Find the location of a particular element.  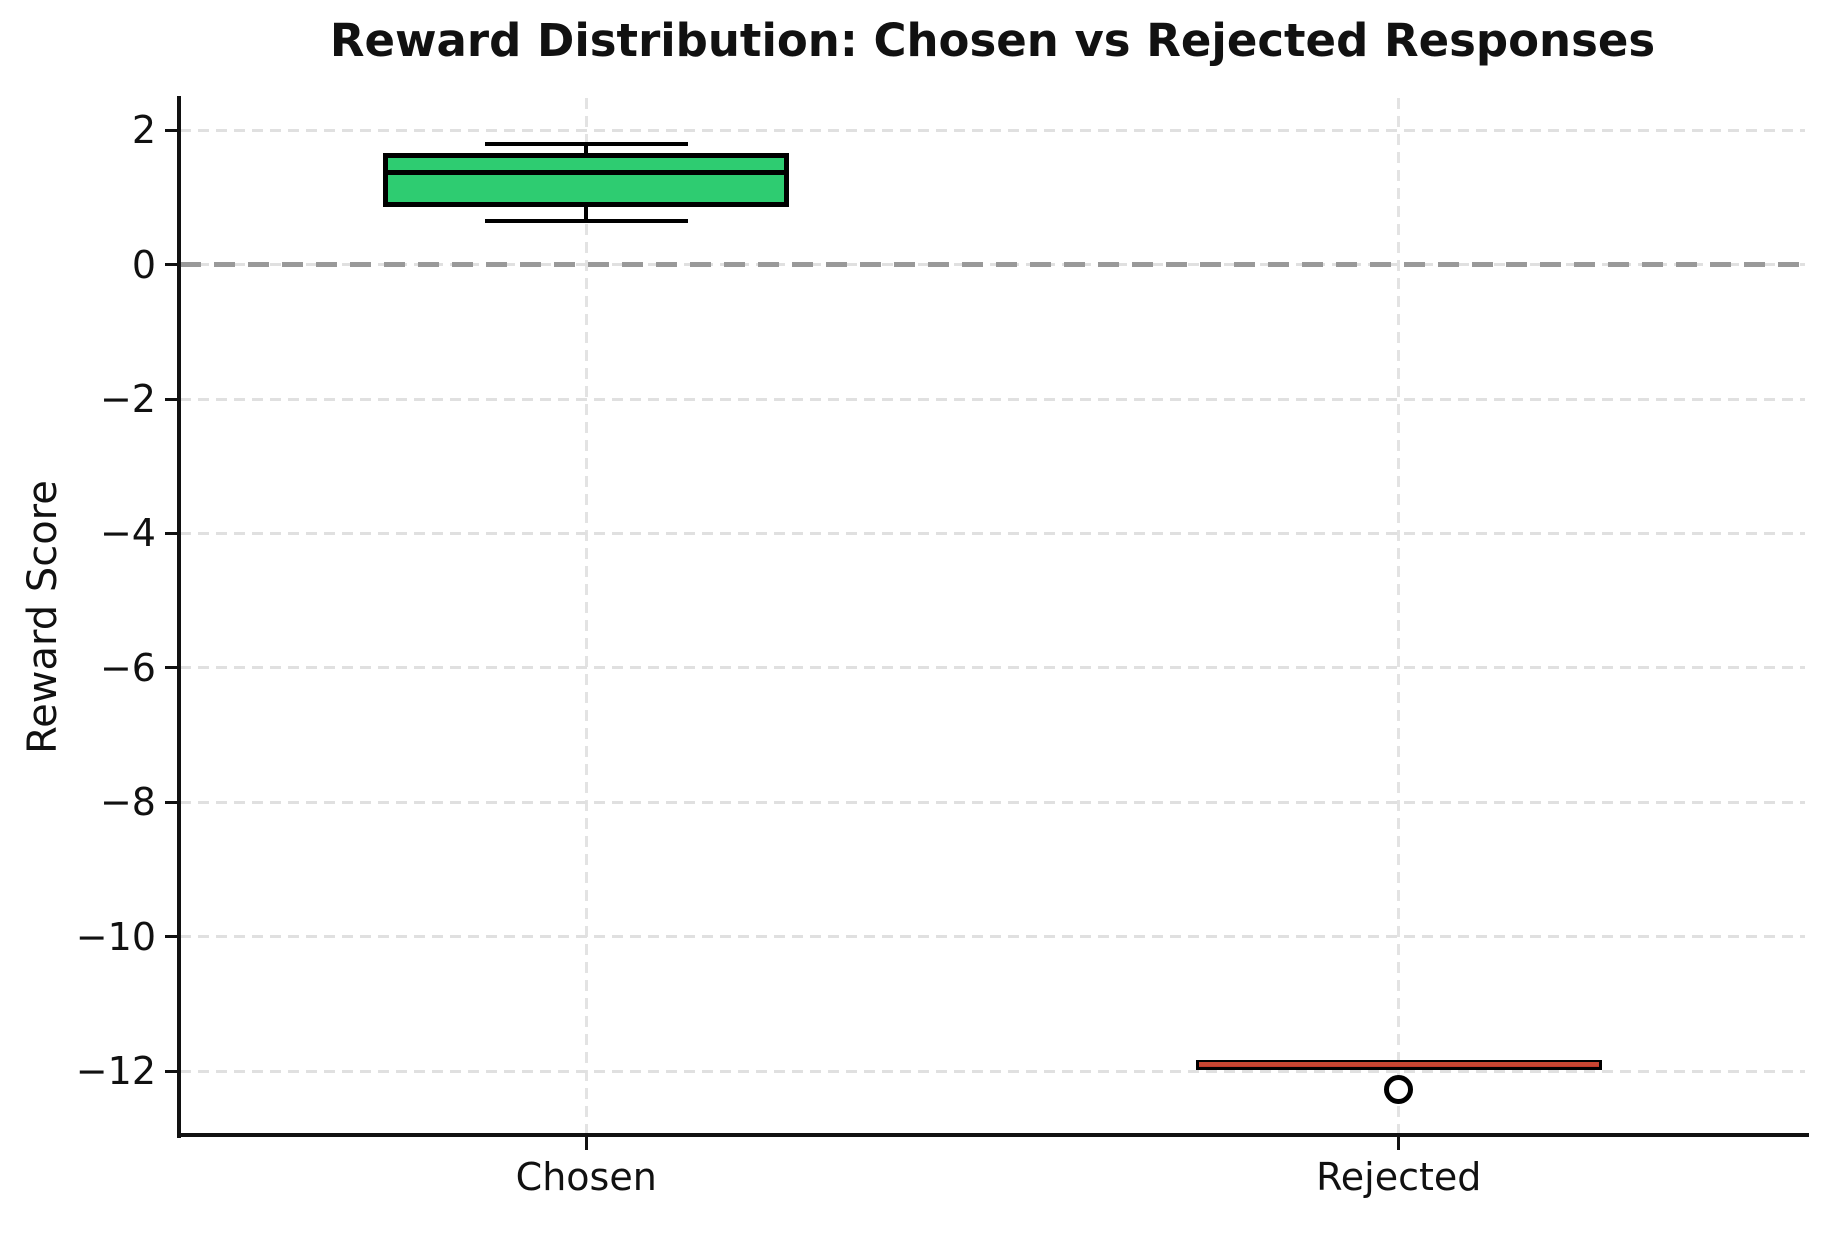

whisker-upper-chosen is located at coordinates (586, 149).